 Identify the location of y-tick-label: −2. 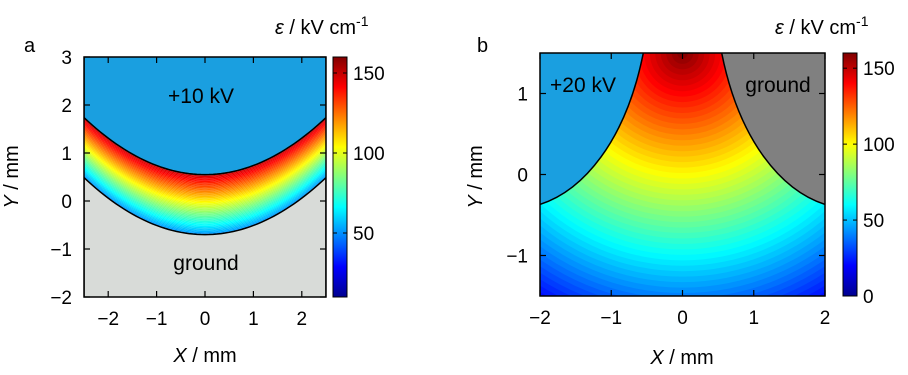
(61, 298).